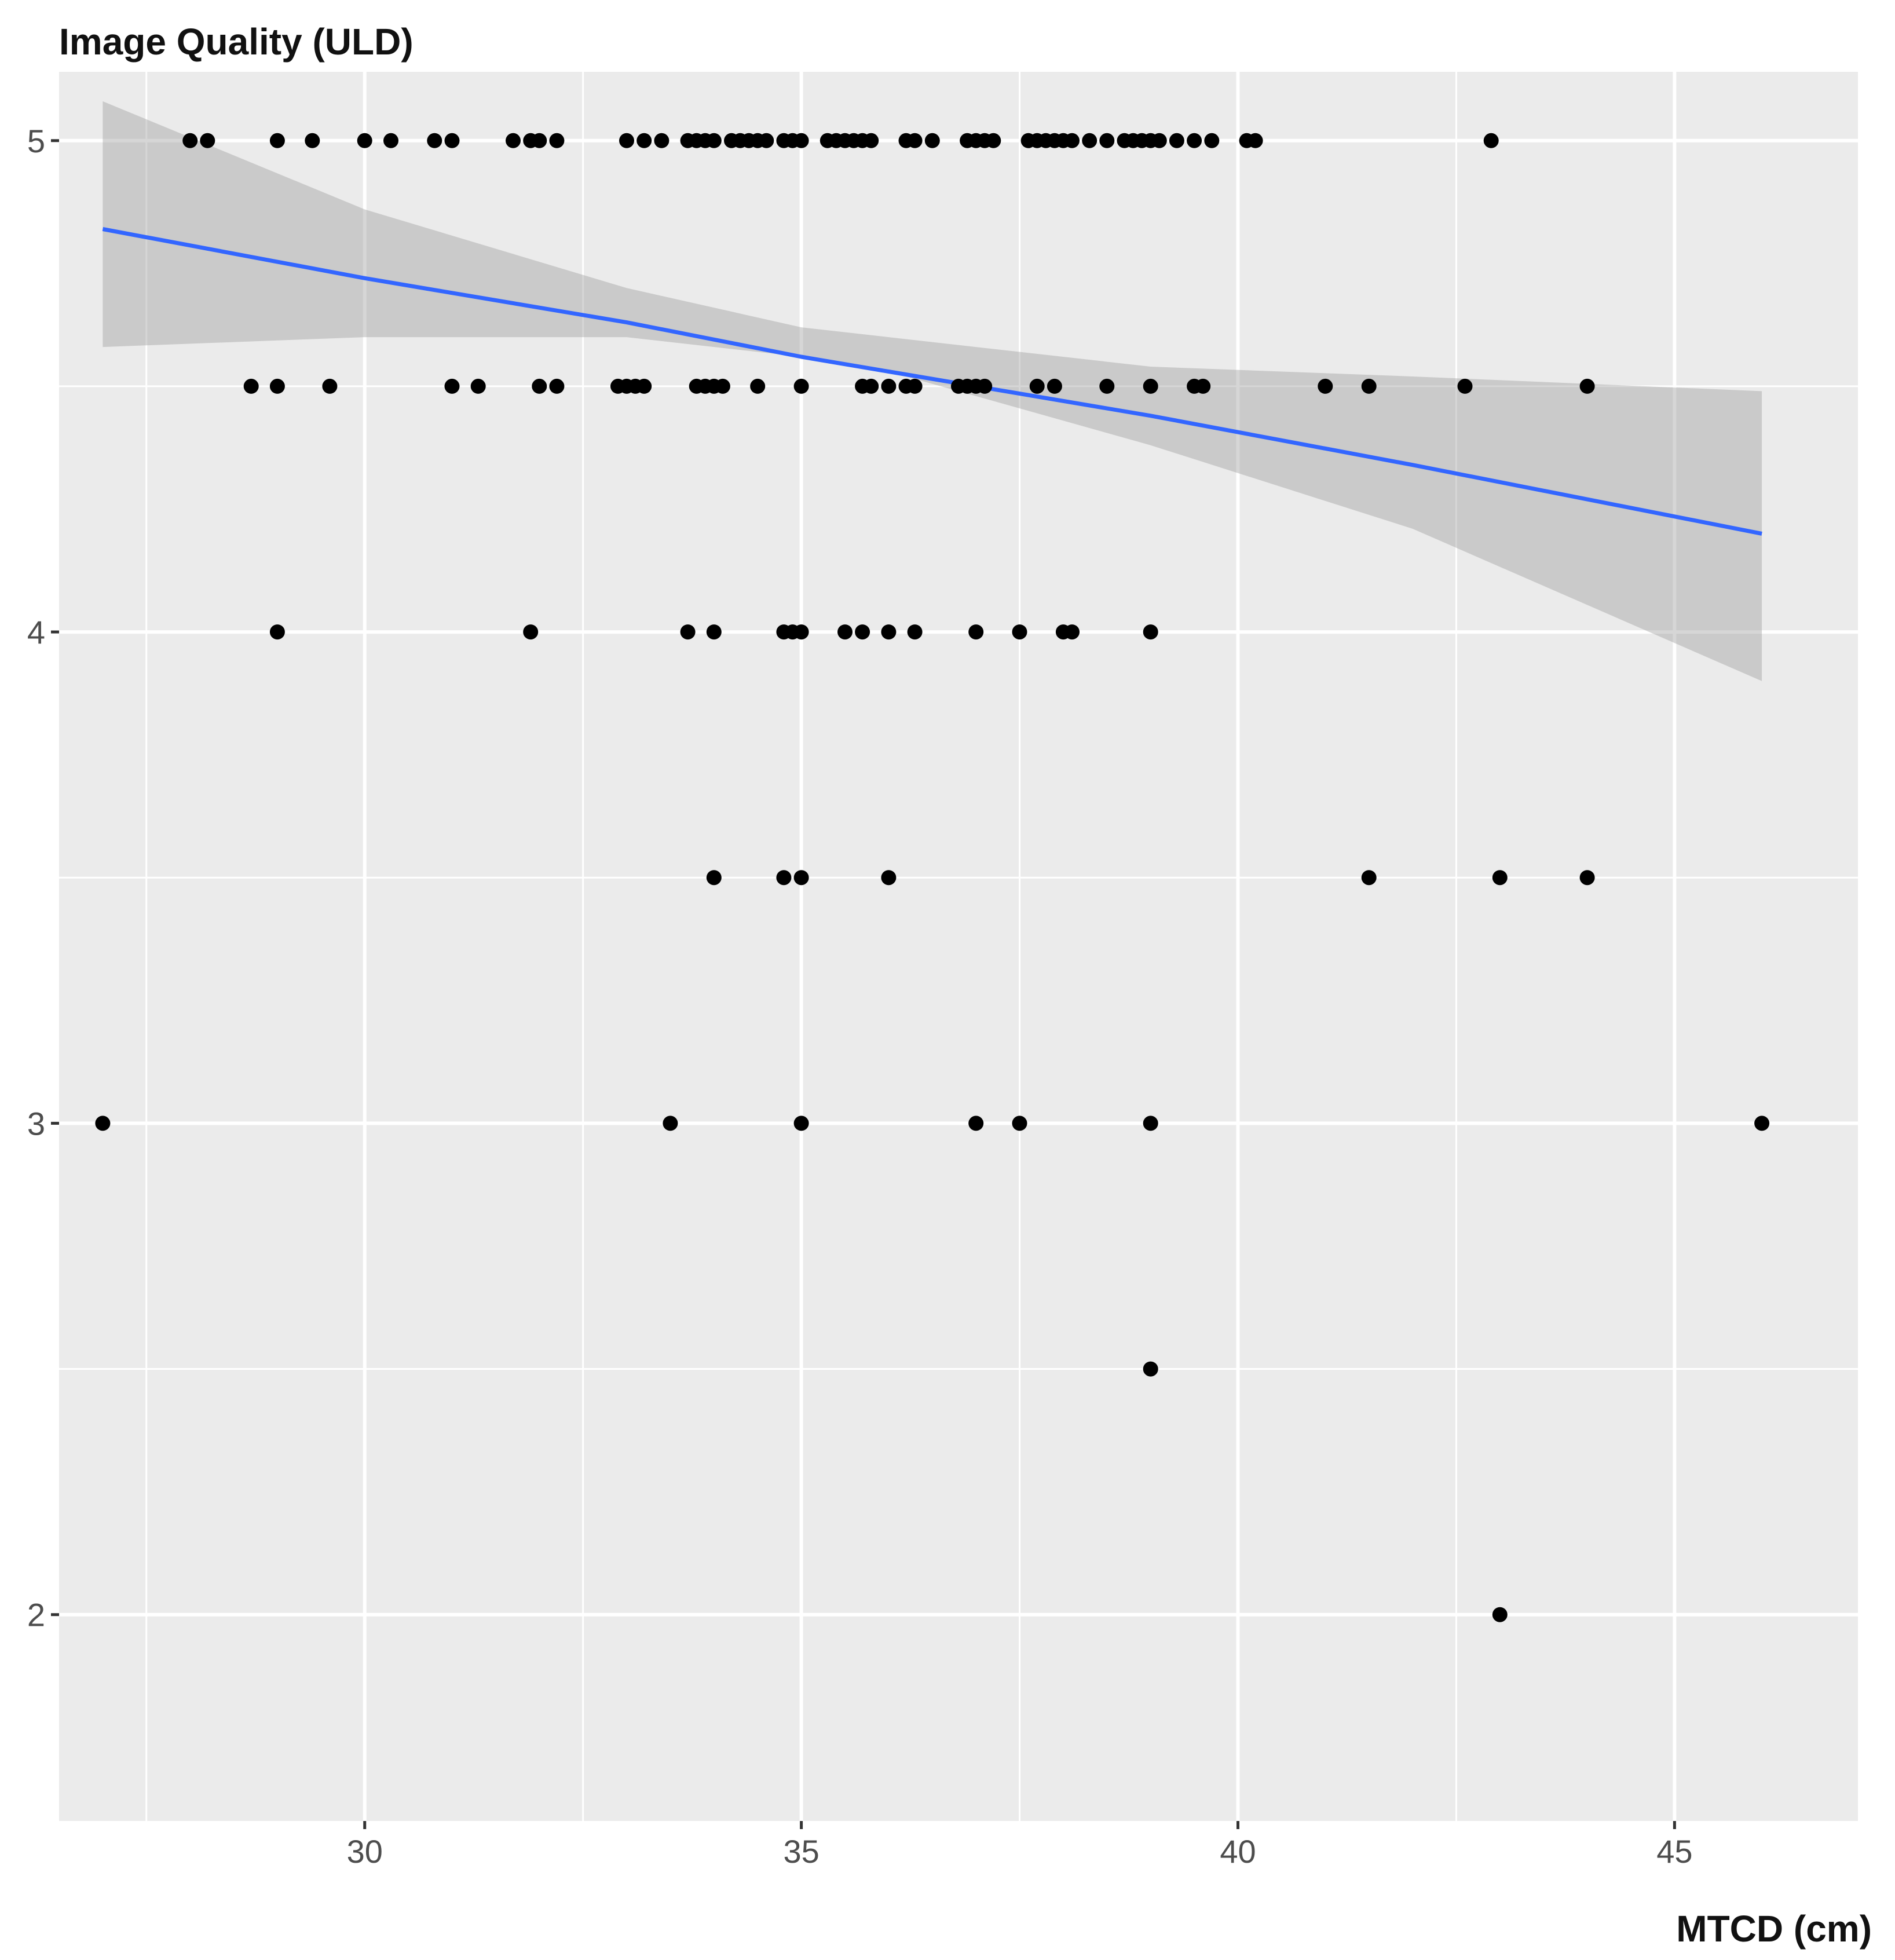 The width and height of the screenshot is (1895, 1960). Describe the element at coordinates (932, 381) in the screenshot. I see `trend-line` at that location.